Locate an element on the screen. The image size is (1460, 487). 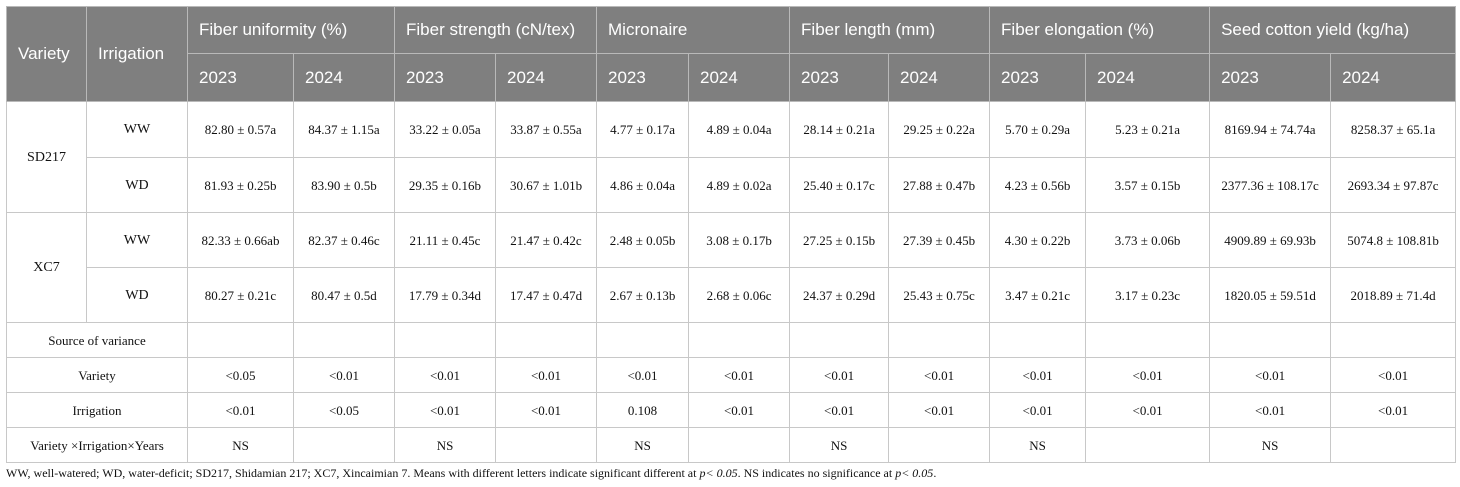
value-cell: 27.88 ± 0.47b is located at coordinates (939, 185).